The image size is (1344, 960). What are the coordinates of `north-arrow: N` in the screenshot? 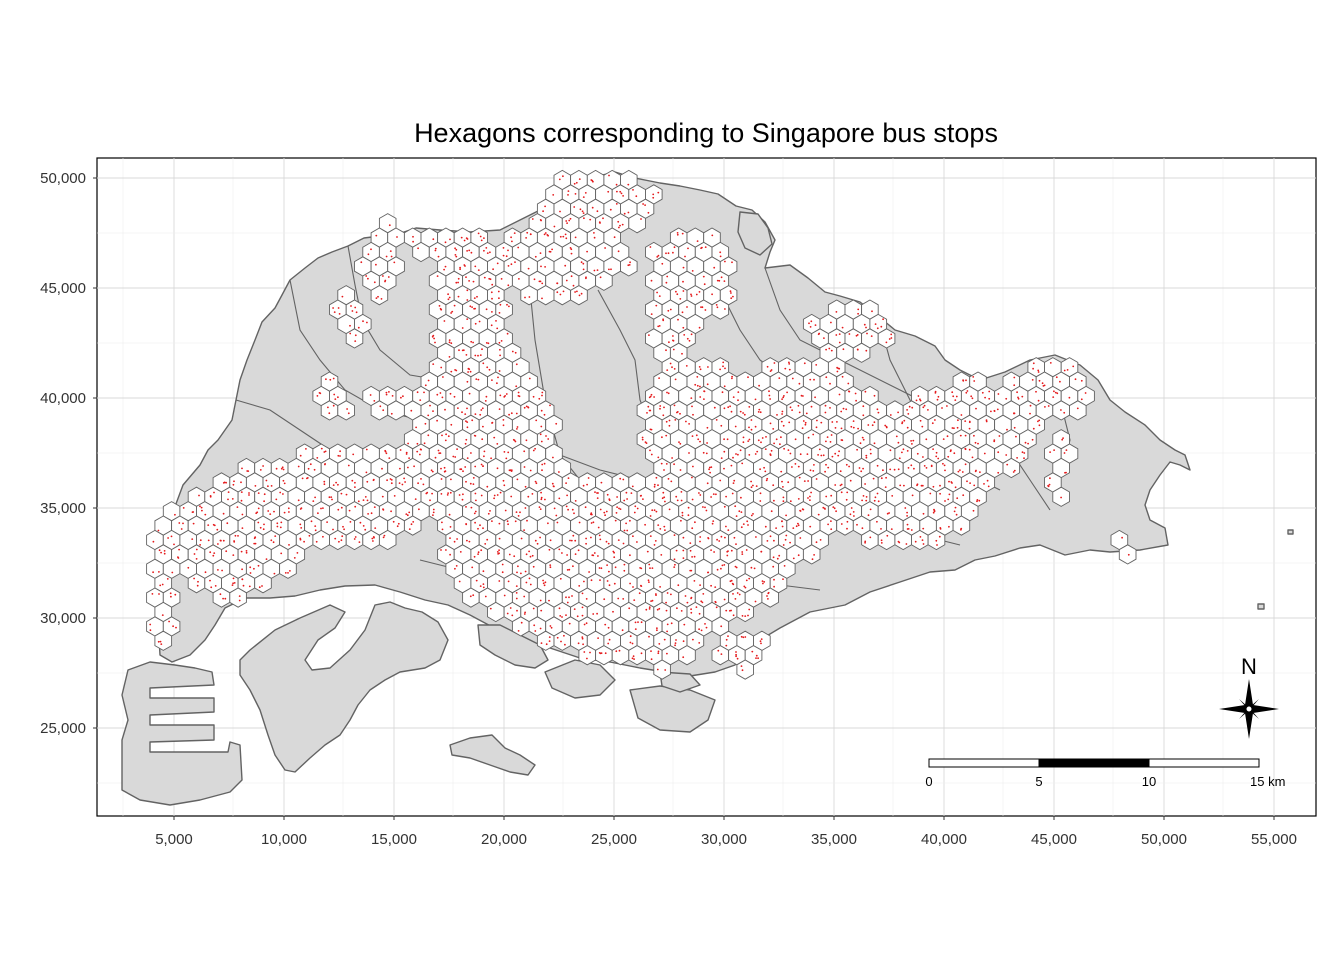 It's located at (1249, 696).